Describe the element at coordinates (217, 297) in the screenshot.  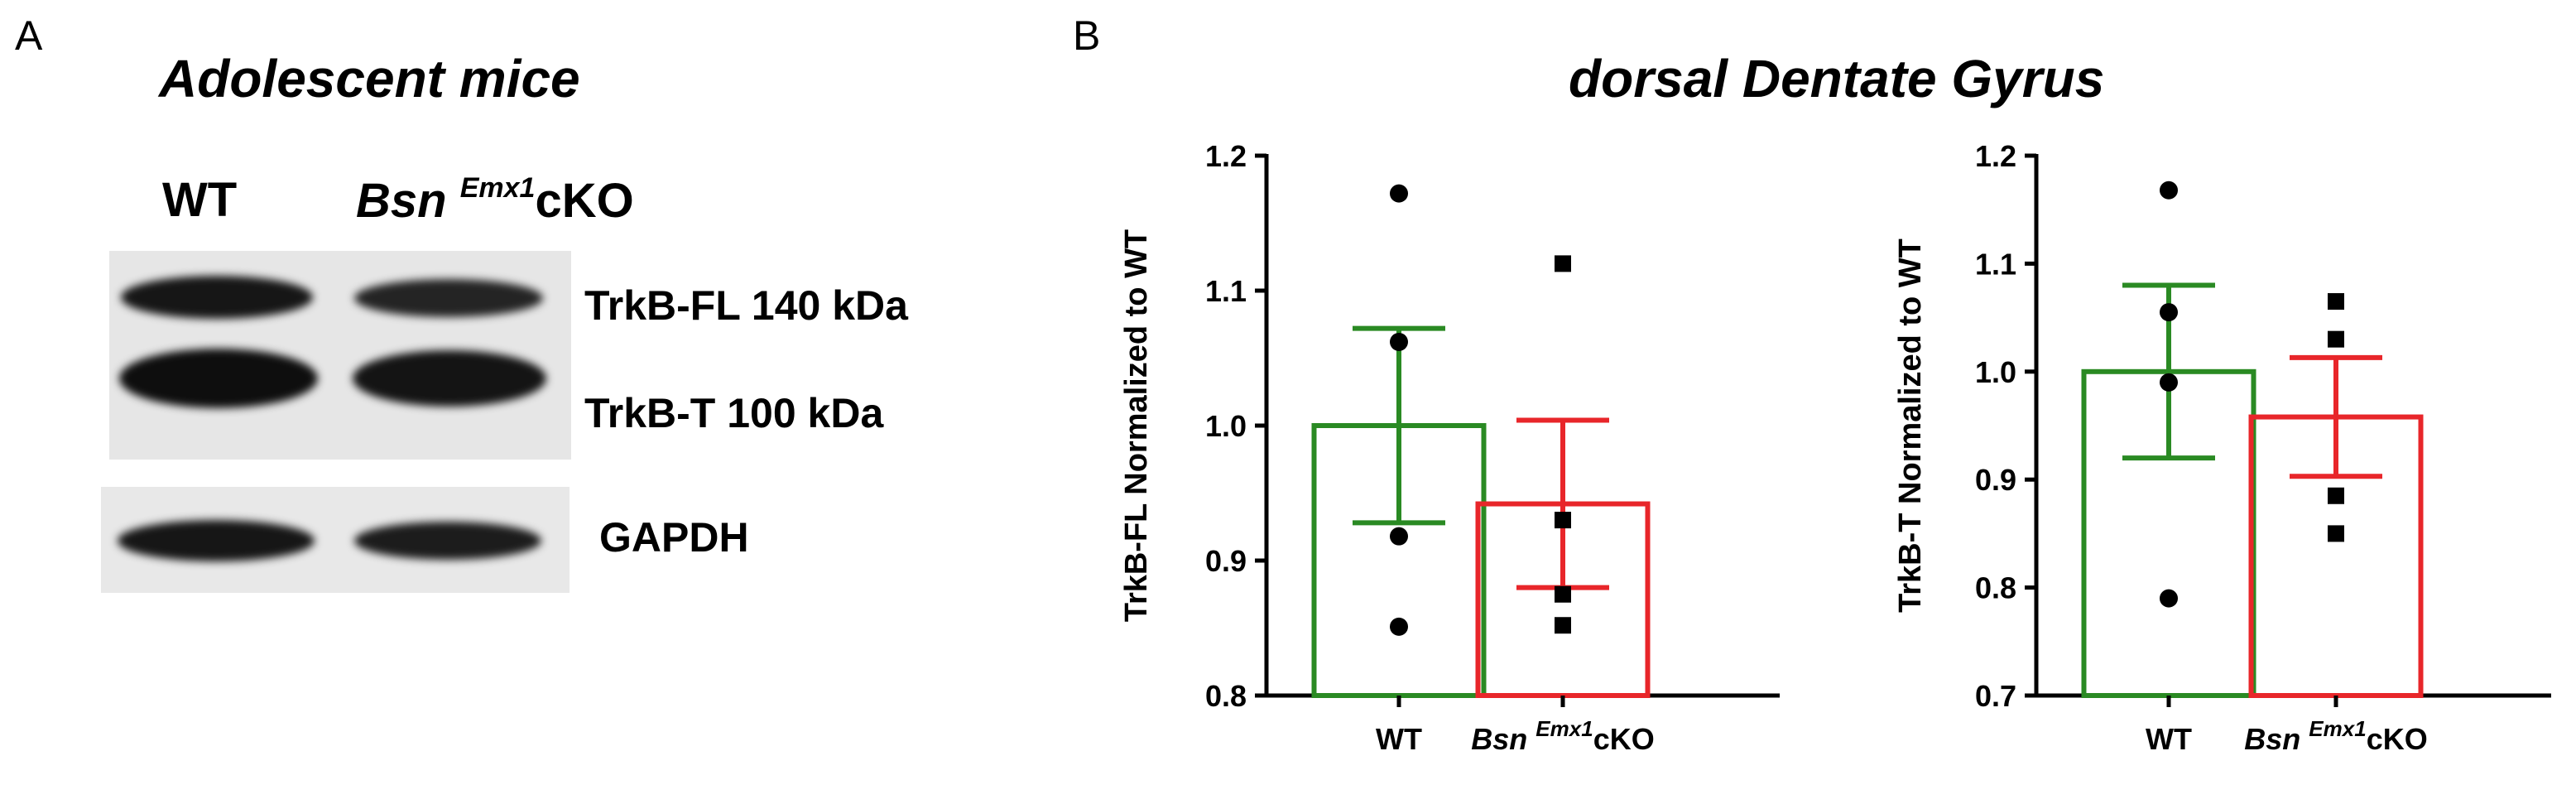
I see `trkb-fl-band-wt` at that location.